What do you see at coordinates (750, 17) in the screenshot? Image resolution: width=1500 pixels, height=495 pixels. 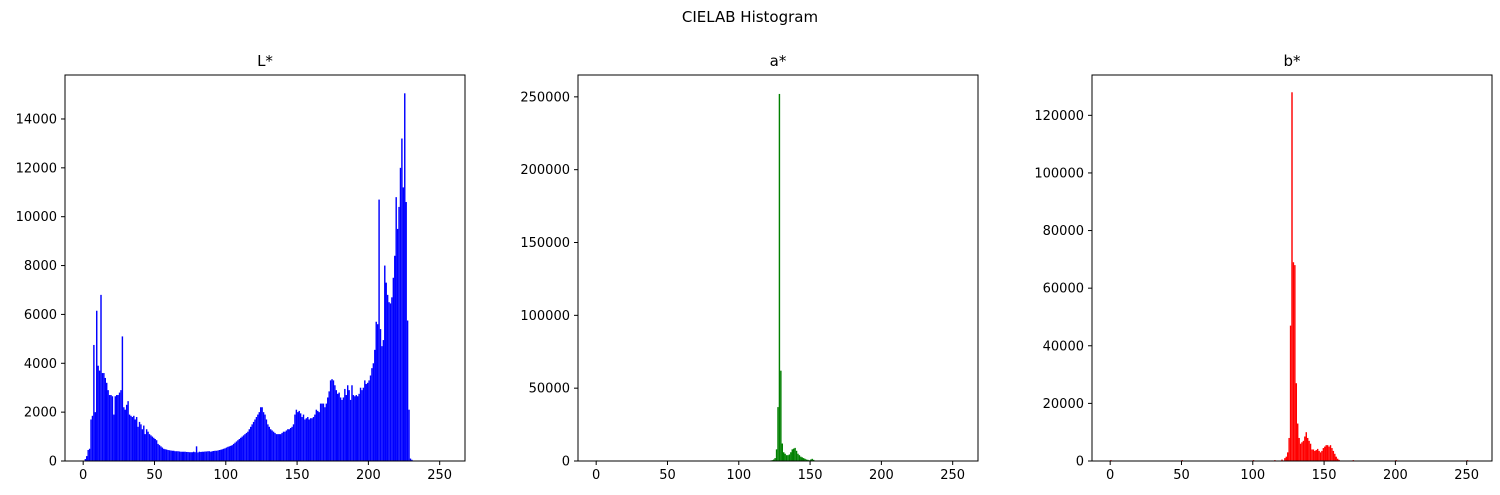 I see `figure-title: CIELAB Histogram` at bounding box center [750, 17].